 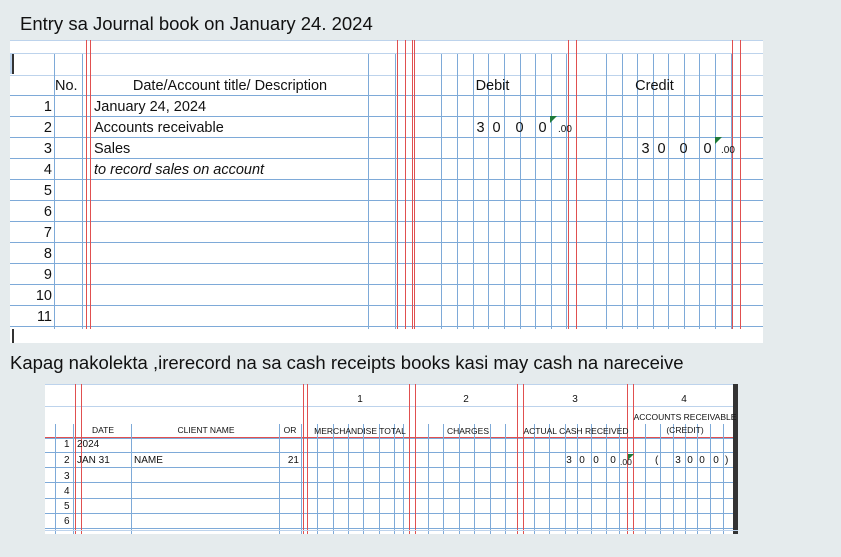 I want to click on row-number-5: 5, so click(x=67, y=506).